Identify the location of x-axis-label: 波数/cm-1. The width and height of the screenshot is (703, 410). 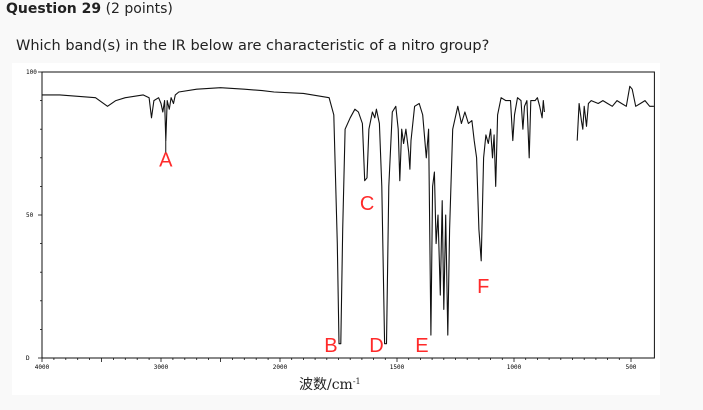
(330, 385).